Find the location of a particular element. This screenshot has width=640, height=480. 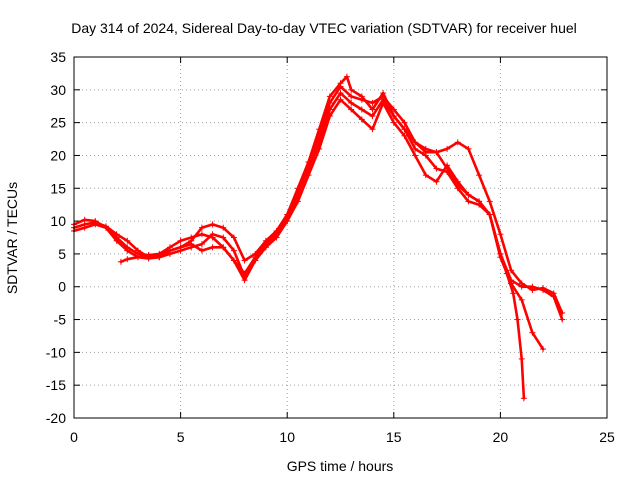

x-tick-label: 15 is located at coordinates (394, 437).